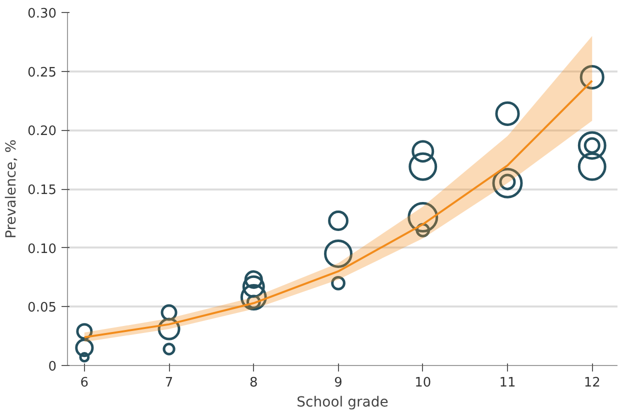 Image resolution: width=627 pixels, height=413 pixels. What do you see at coordinates (12, 189) in the screenshot?
I see `y-axis-title: Prevalence, %` at bounding box center [12, 189].